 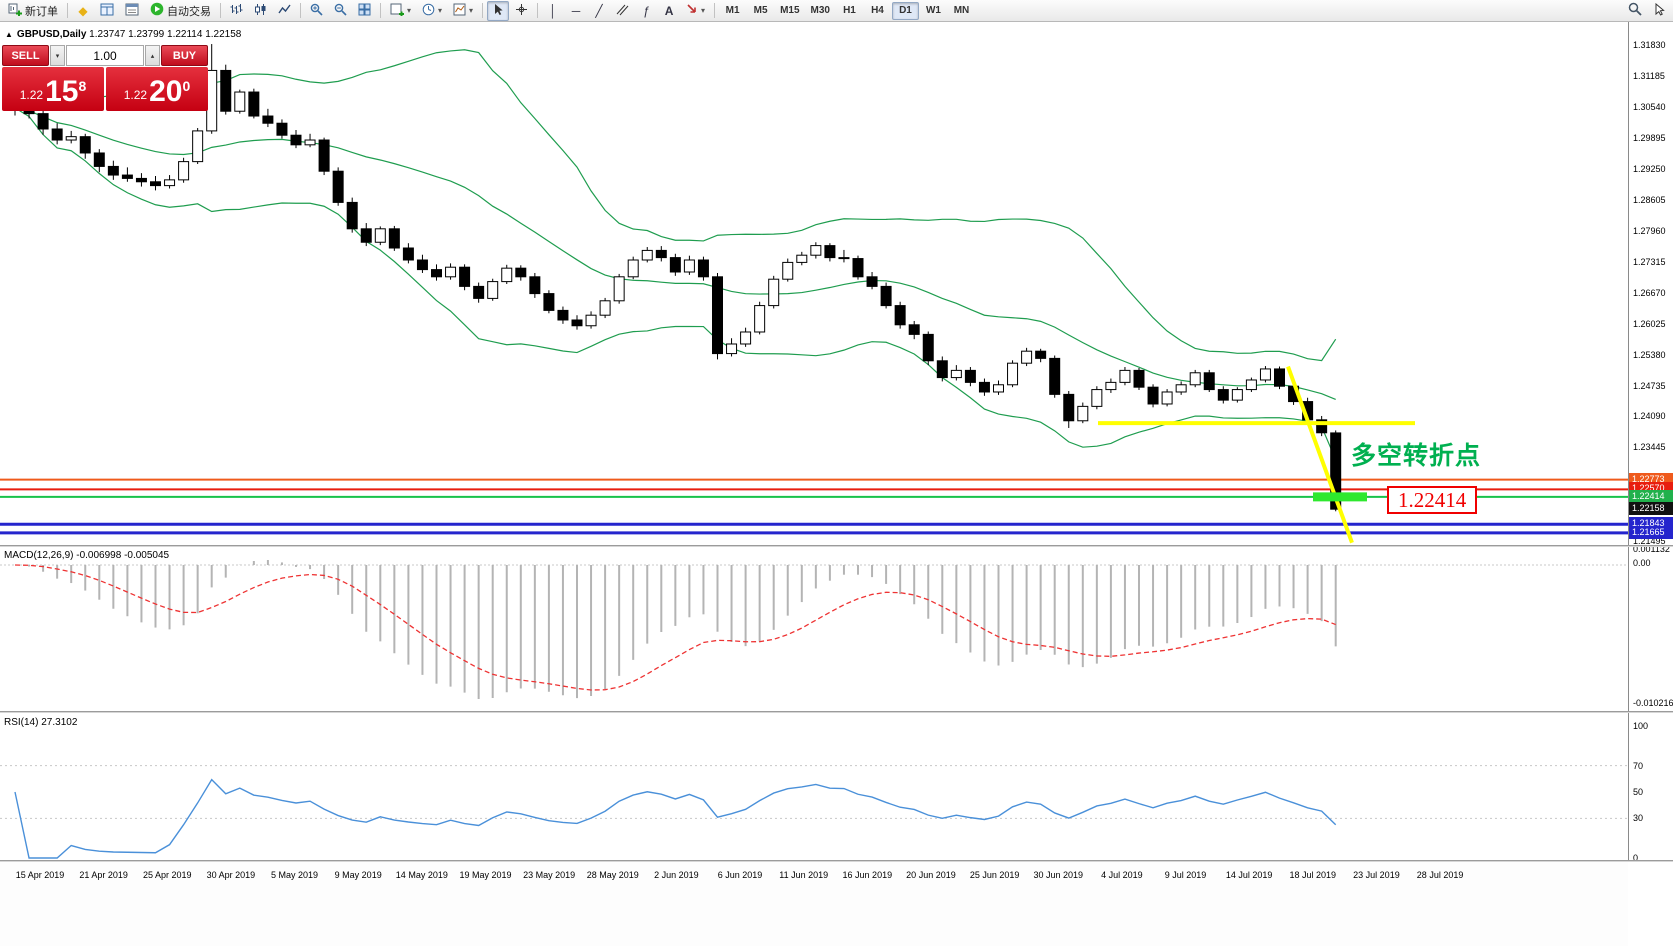 What do you see at coordinates (877, 10) in the screenshot?
I see `timeframe-h4: H4` at bounding box center [877, 10].